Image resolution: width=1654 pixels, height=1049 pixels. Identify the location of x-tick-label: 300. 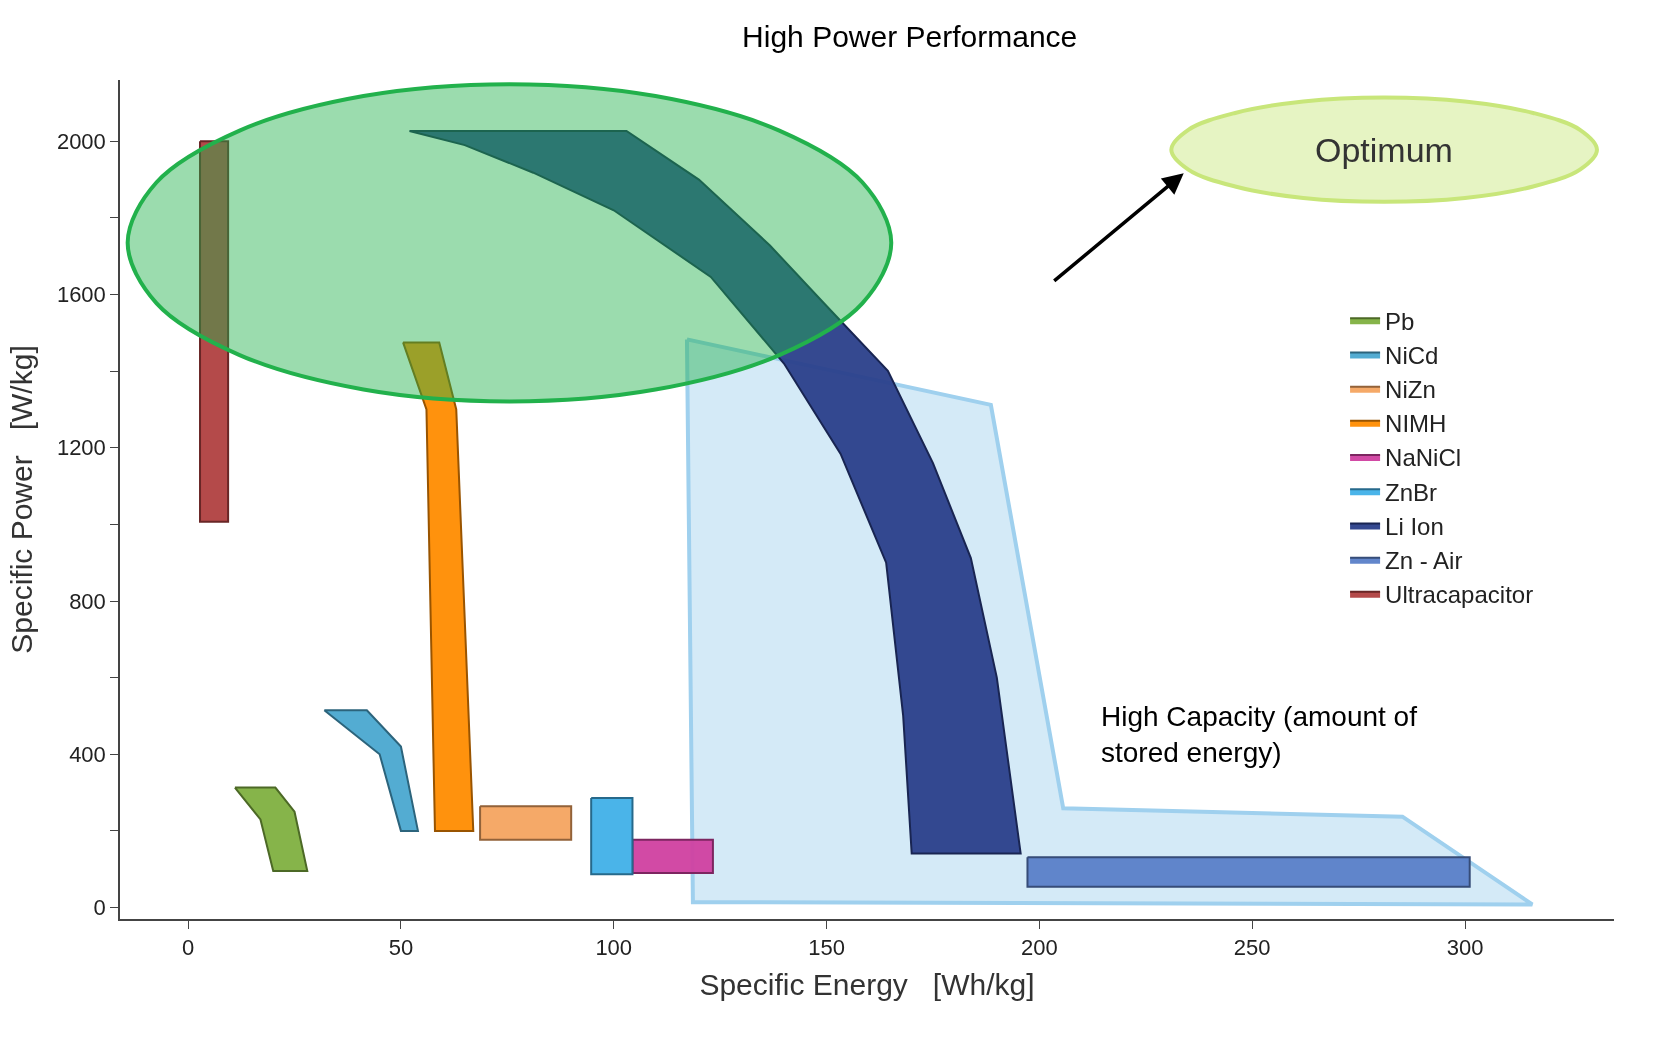
(1465, 948).